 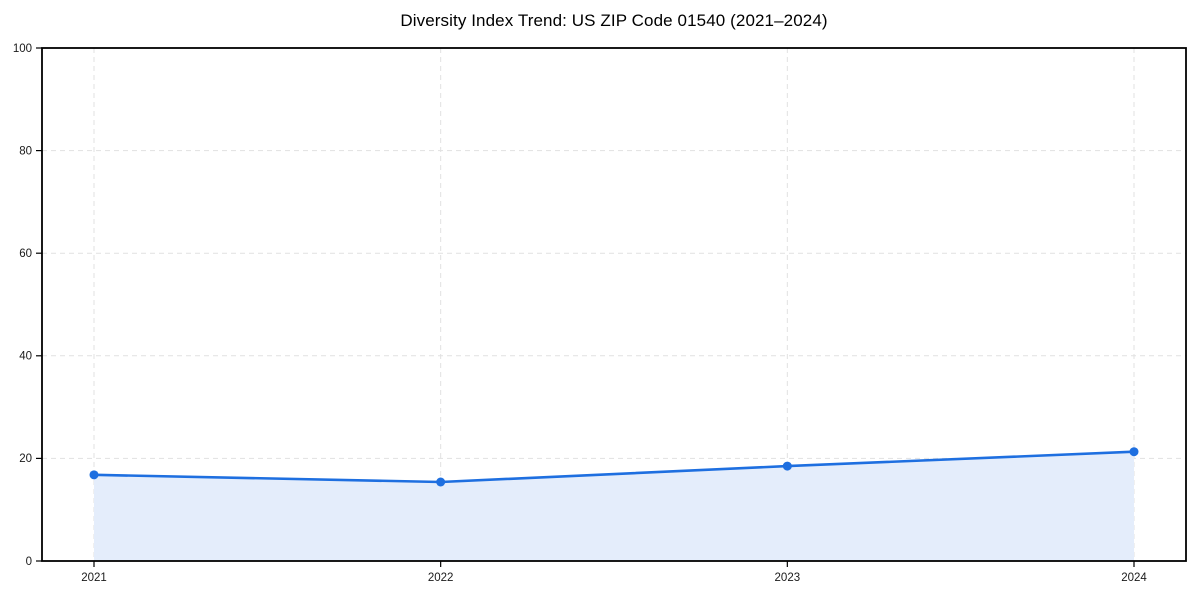 What do you see at coordinates (25, 151) in the screenshot?
I see `y-tick-label: 80` at bounding box center [25, 151].